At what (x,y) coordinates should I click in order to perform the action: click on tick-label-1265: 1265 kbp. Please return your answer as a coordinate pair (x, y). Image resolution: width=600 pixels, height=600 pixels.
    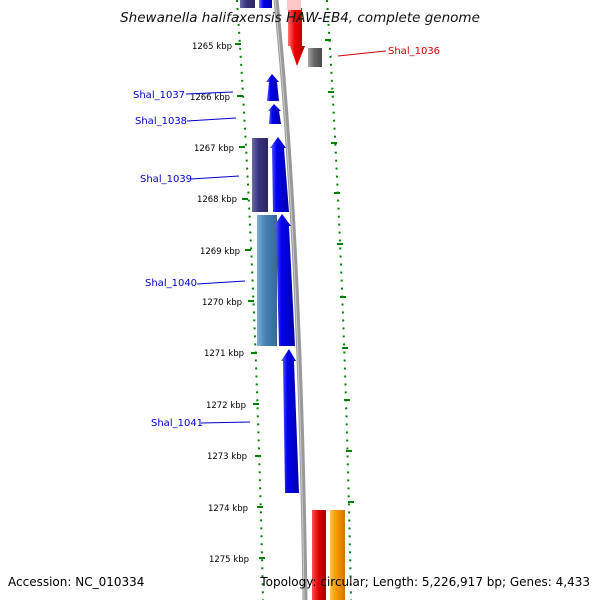
    Looking at the image, I should click on (212, 47).